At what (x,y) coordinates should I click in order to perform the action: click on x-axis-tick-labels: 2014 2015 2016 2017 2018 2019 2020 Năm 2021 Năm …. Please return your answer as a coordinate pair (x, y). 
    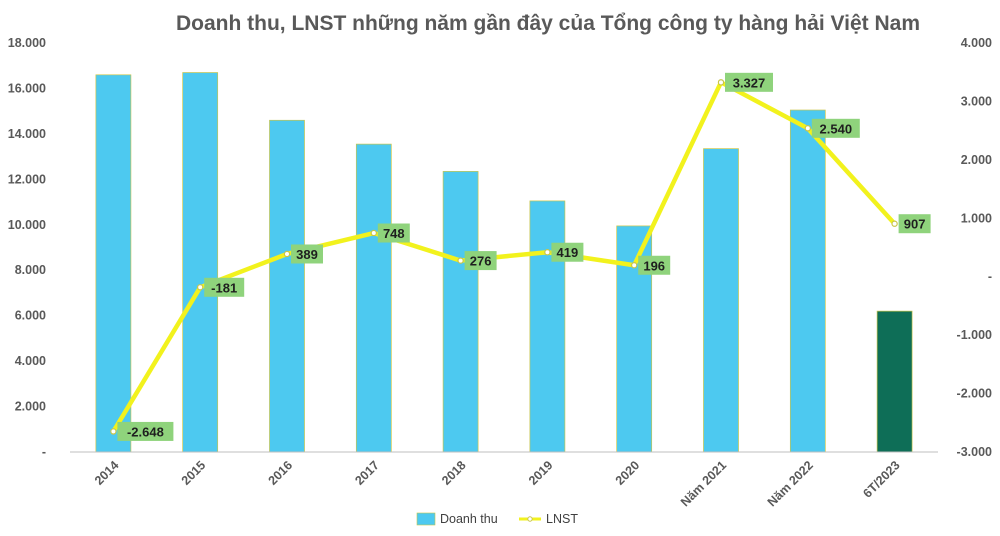
    Looking at the image, I should click on (497, 483).